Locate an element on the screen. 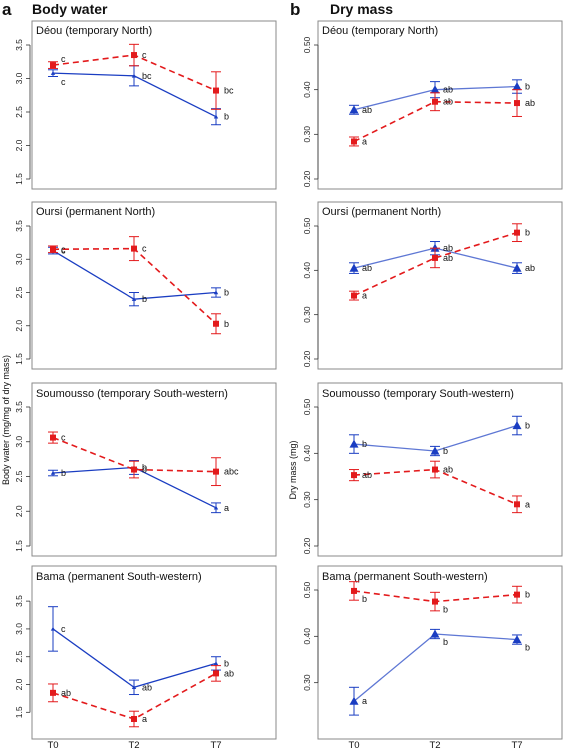  subplot-title: Bama (permanent South-western) is located at coordinates (119, 577).